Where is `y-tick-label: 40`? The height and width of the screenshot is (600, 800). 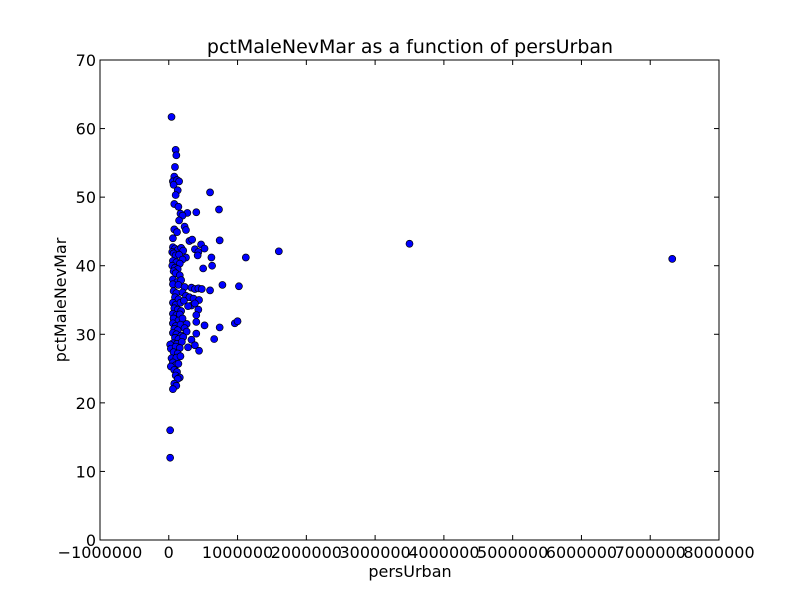 y-tick-label: 40 is located at coordinates (86, 266).